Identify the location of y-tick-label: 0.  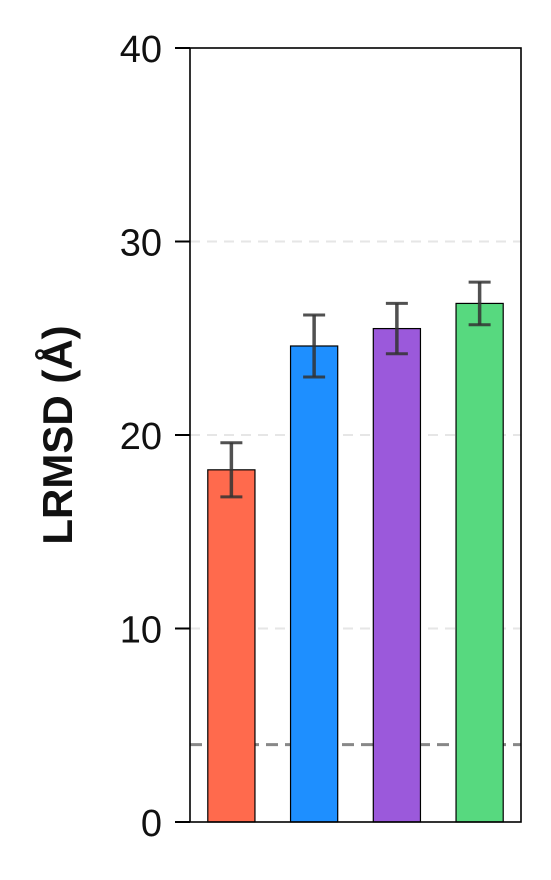
(151, 824).